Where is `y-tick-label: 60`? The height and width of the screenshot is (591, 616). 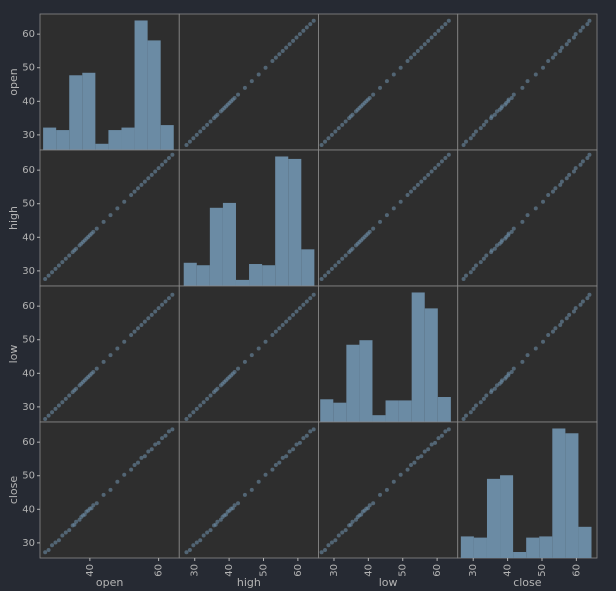
y-tick-label: 60 is located at coordinates (28, 442).